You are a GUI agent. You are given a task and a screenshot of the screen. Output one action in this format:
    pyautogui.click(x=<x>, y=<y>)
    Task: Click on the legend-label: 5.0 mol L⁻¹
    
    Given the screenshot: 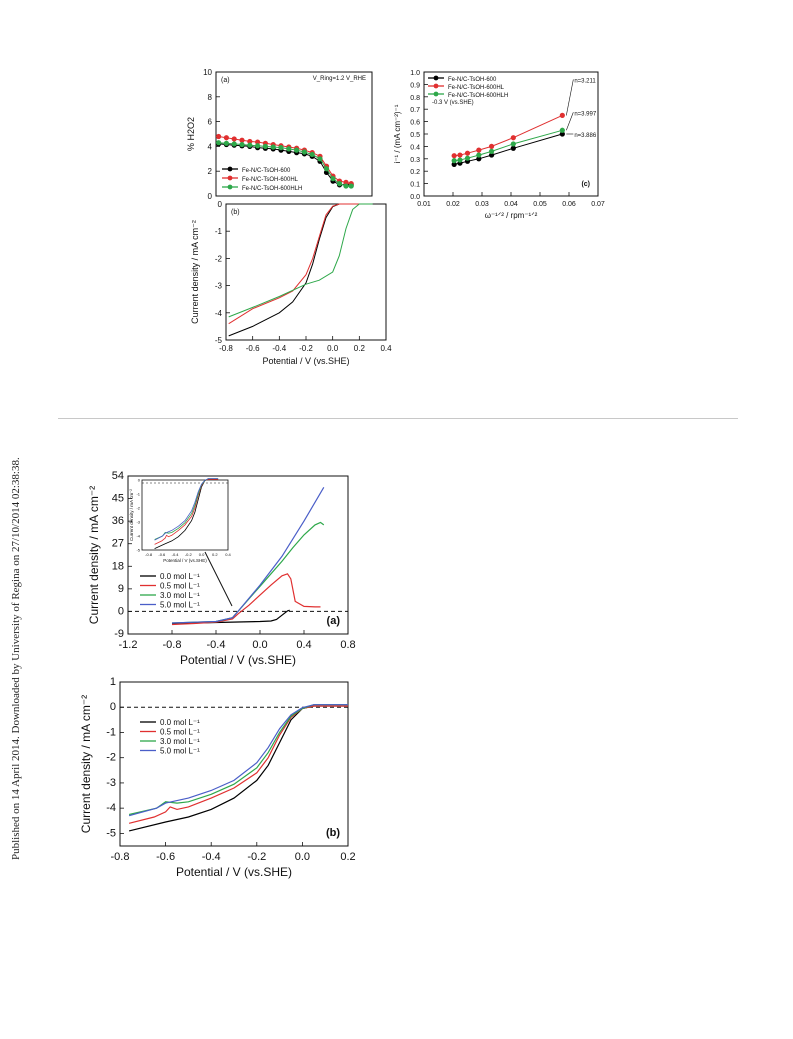 What is the action you would take?
    pyautogui.click(x=180, y=751)
    